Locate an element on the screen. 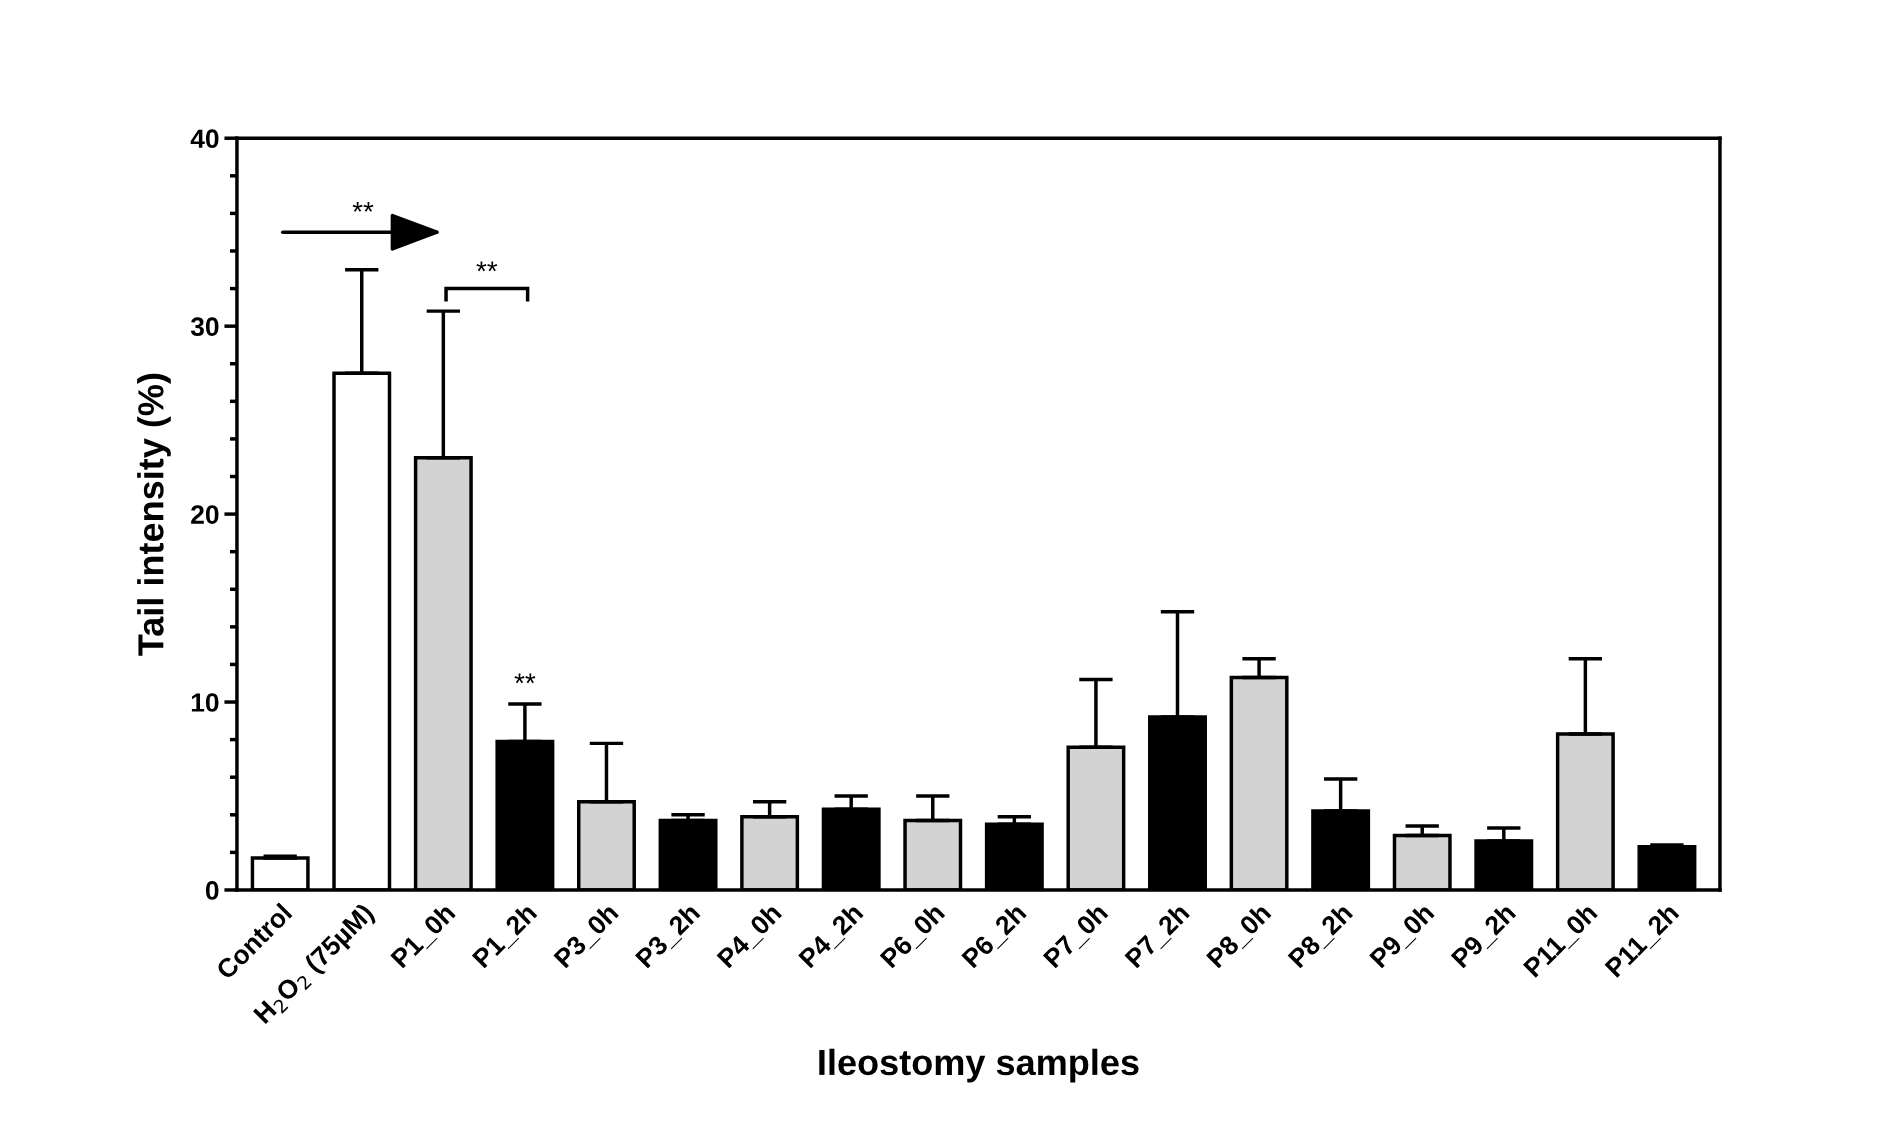 The image size is (1888, 1133). y-tick-label: 30 is located at coordinates (204, 327).